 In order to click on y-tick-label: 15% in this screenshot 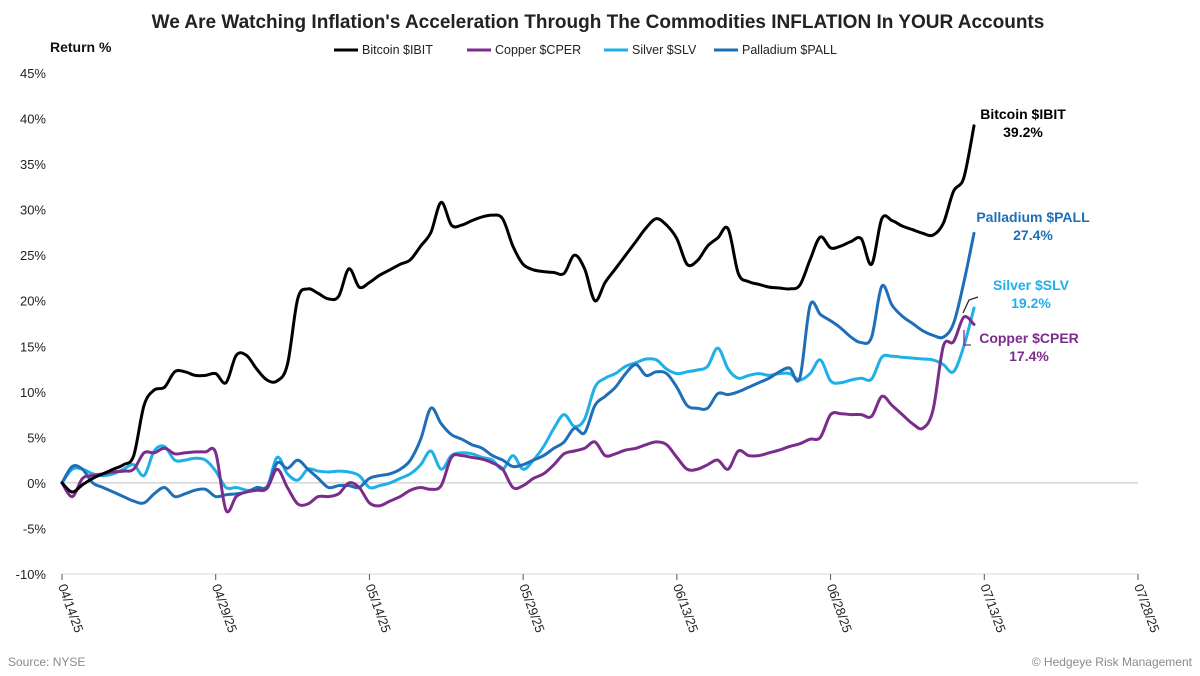, I will do `click(33, 346)`.